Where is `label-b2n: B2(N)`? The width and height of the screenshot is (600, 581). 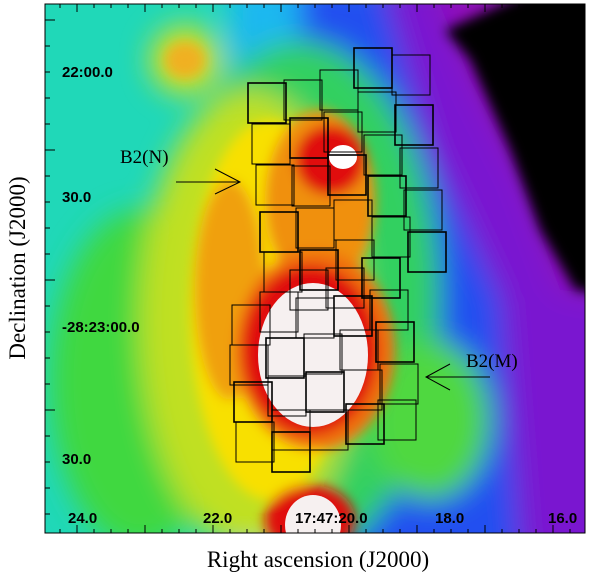 label-b2n: B2(N) is located at coordinates (144, 157).